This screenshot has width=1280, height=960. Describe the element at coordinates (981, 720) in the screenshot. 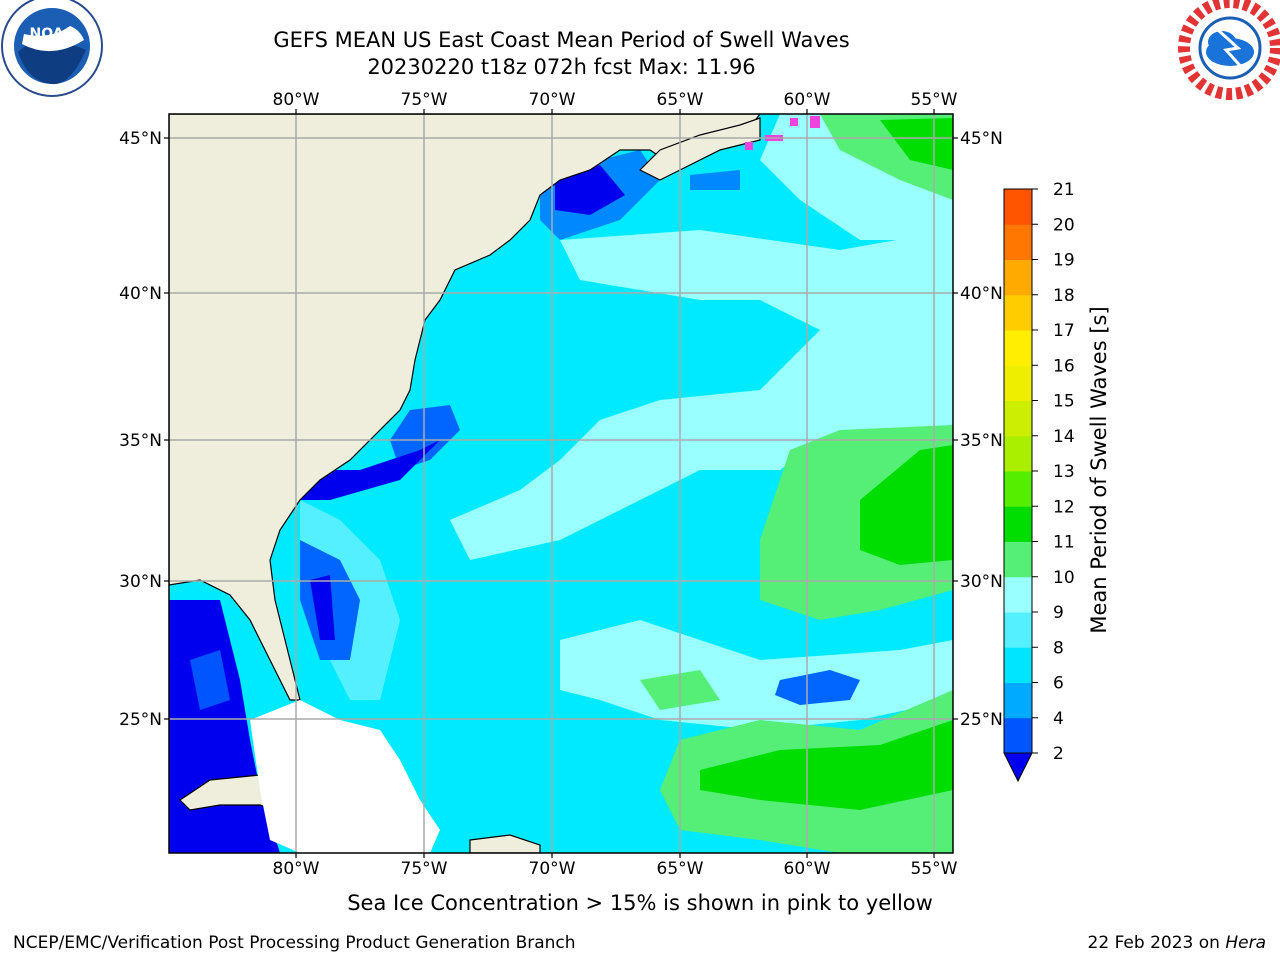

I see `lat-label-right: 25°N` at that location.